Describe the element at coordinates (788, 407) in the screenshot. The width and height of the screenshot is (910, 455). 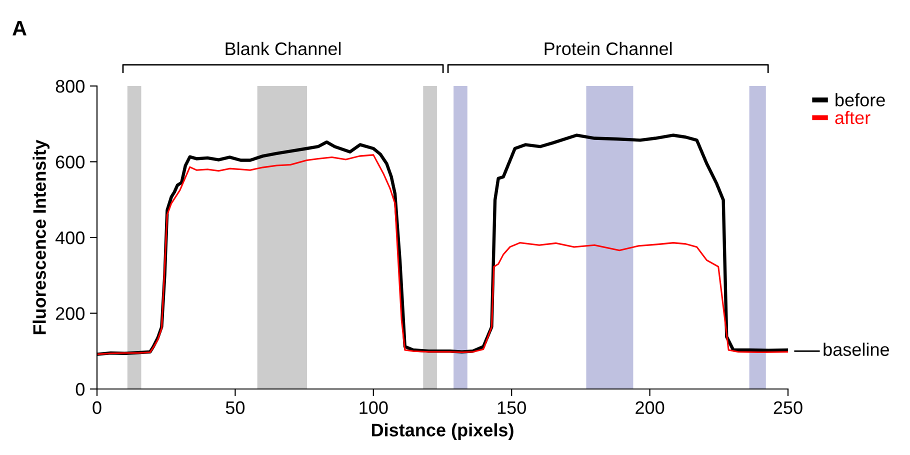
I see `x-tick-label: 250` at that location.